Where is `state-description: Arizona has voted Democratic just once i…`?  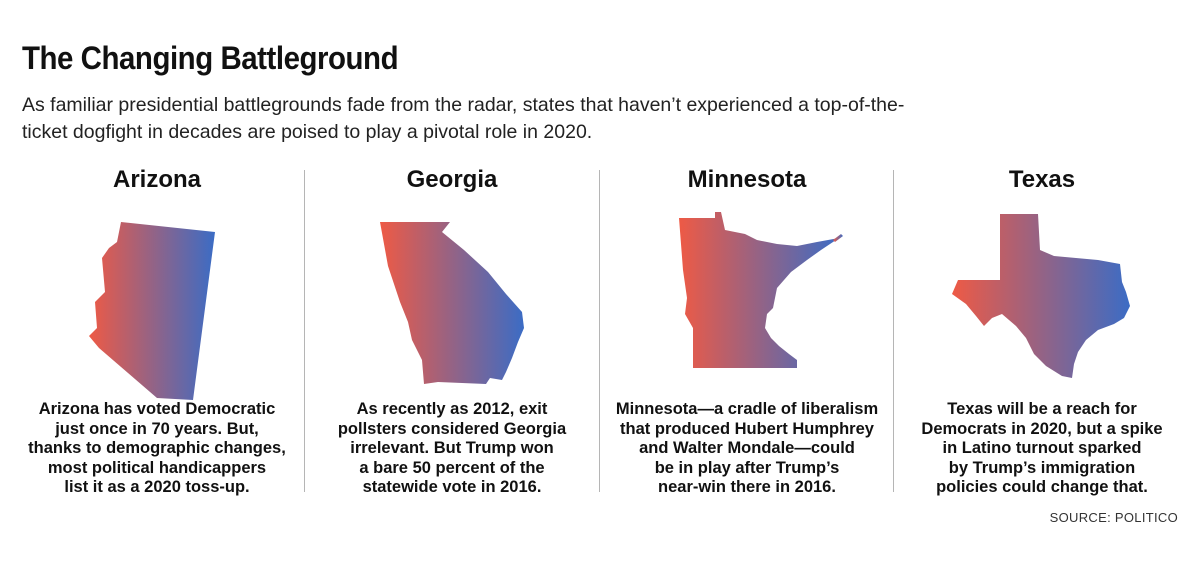 state-description: Arizona has voted Democratic just once i… is located at coordinates (157, 448).